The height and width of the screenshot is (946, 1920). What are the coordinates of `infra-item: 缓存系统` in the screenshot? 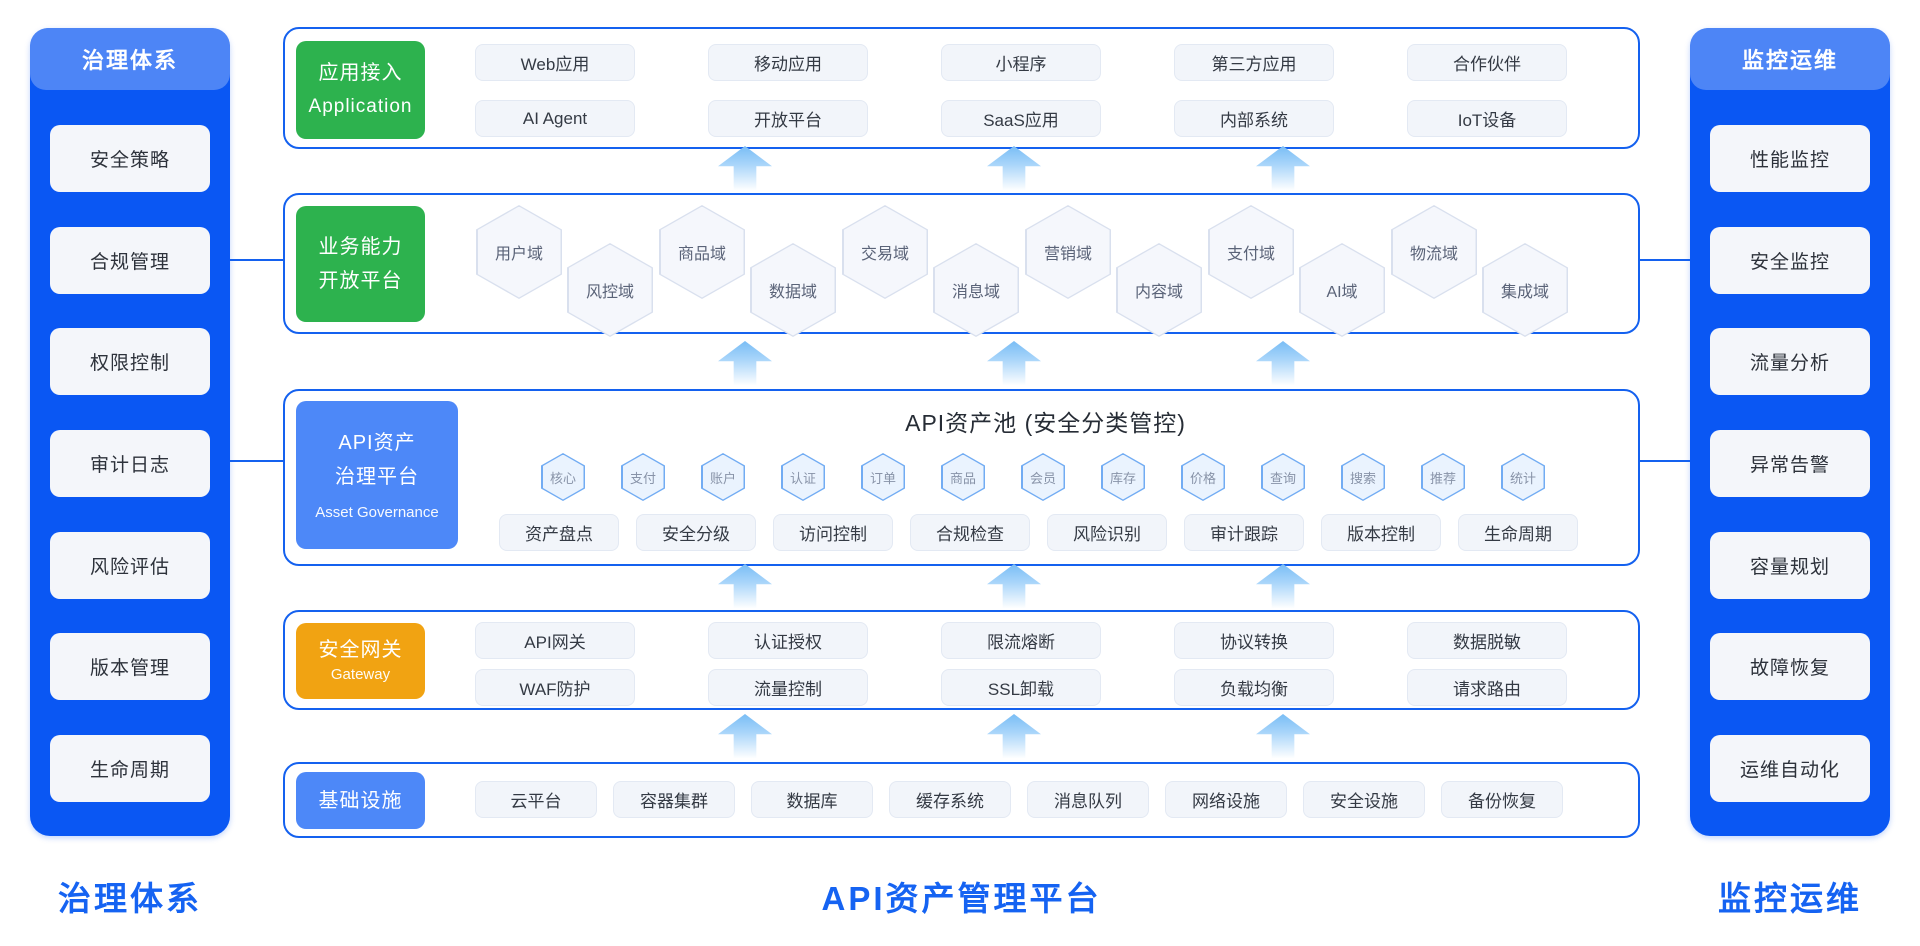 It's located at (950, 799).